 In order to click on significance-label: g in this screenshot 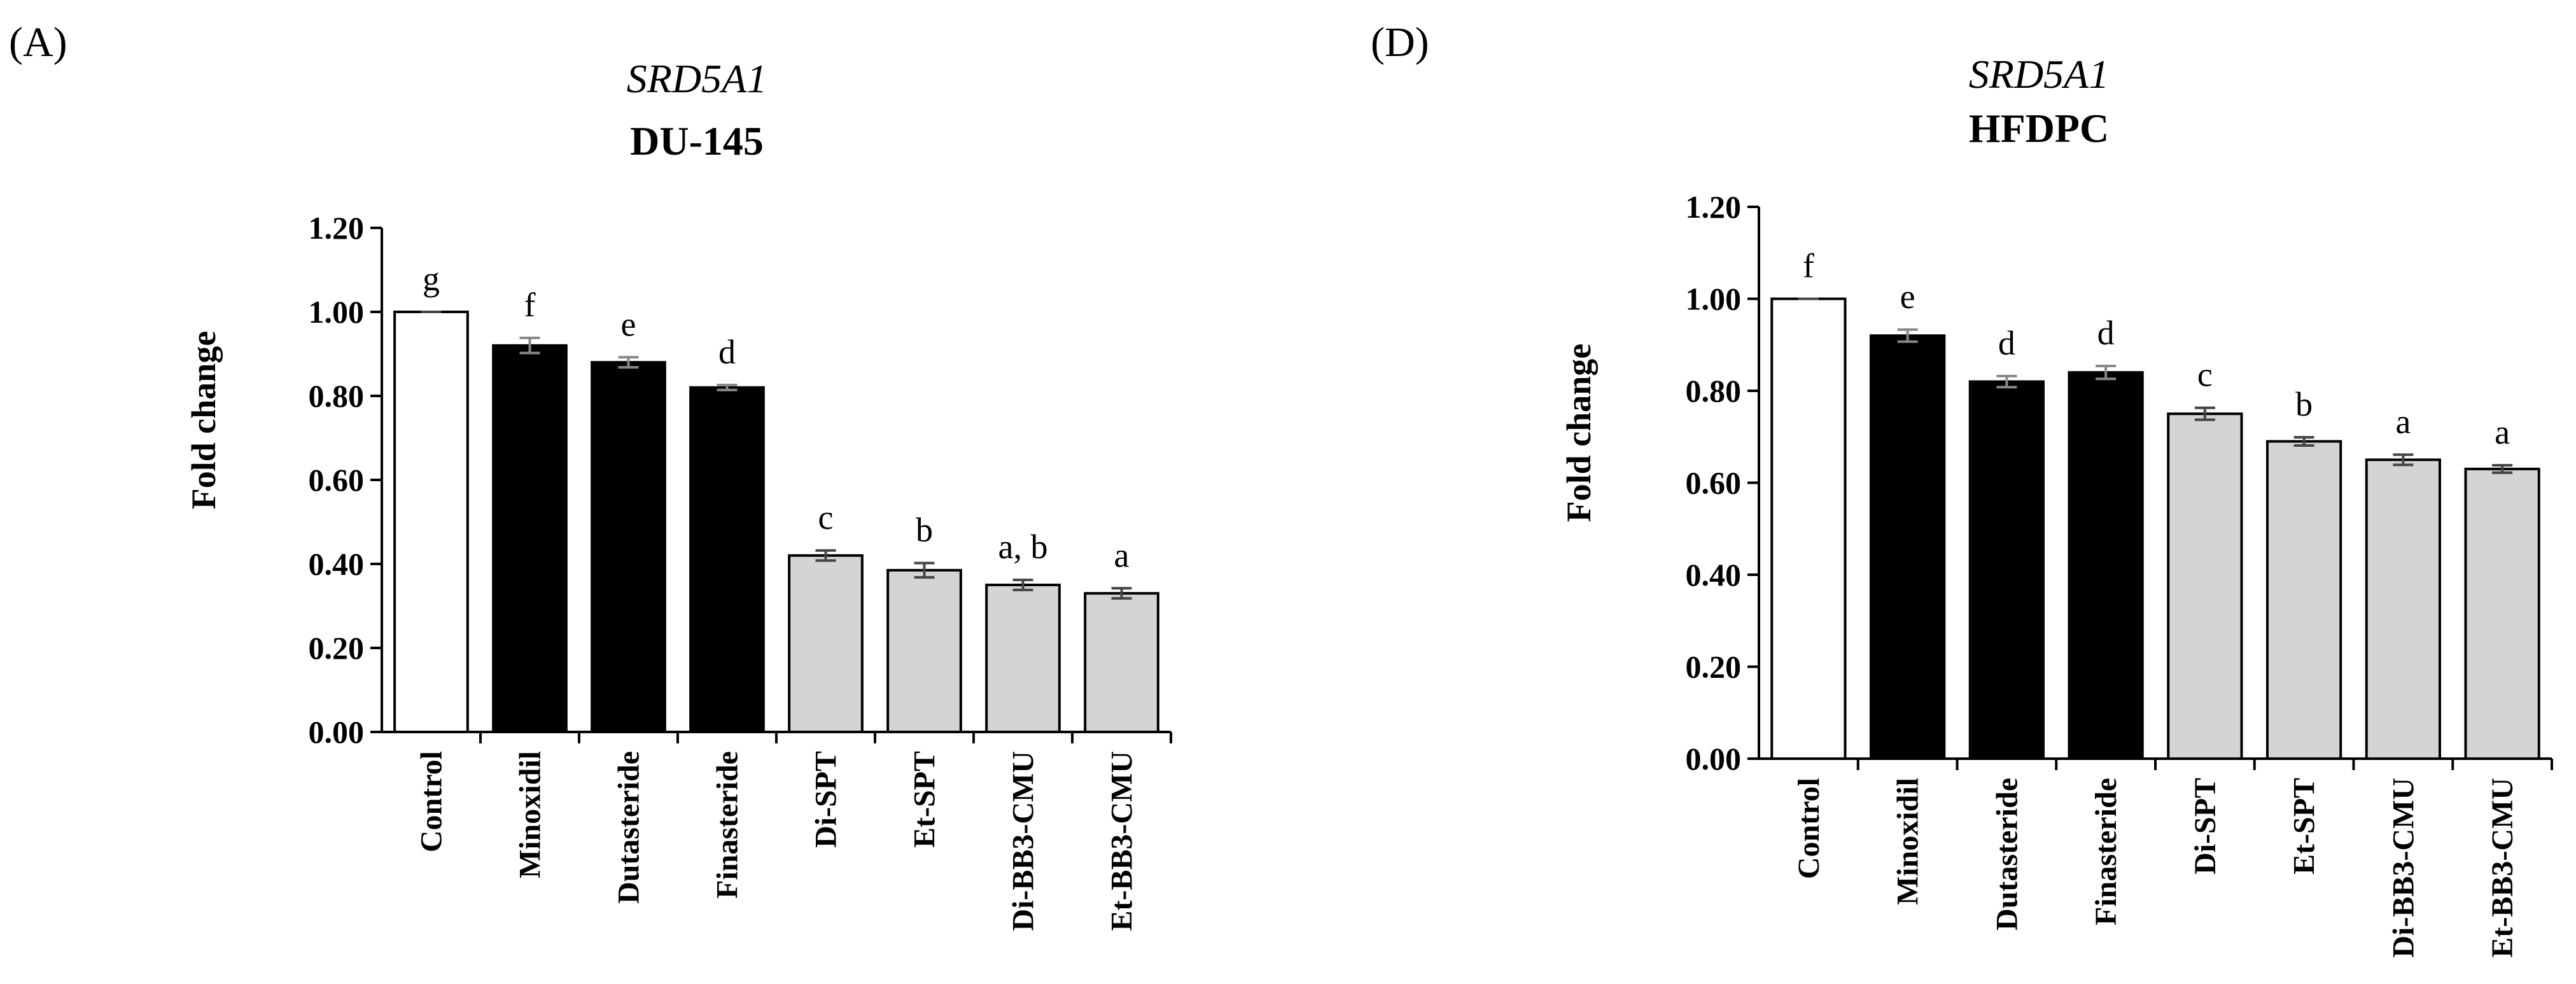, I will do `click(431, 279)`.